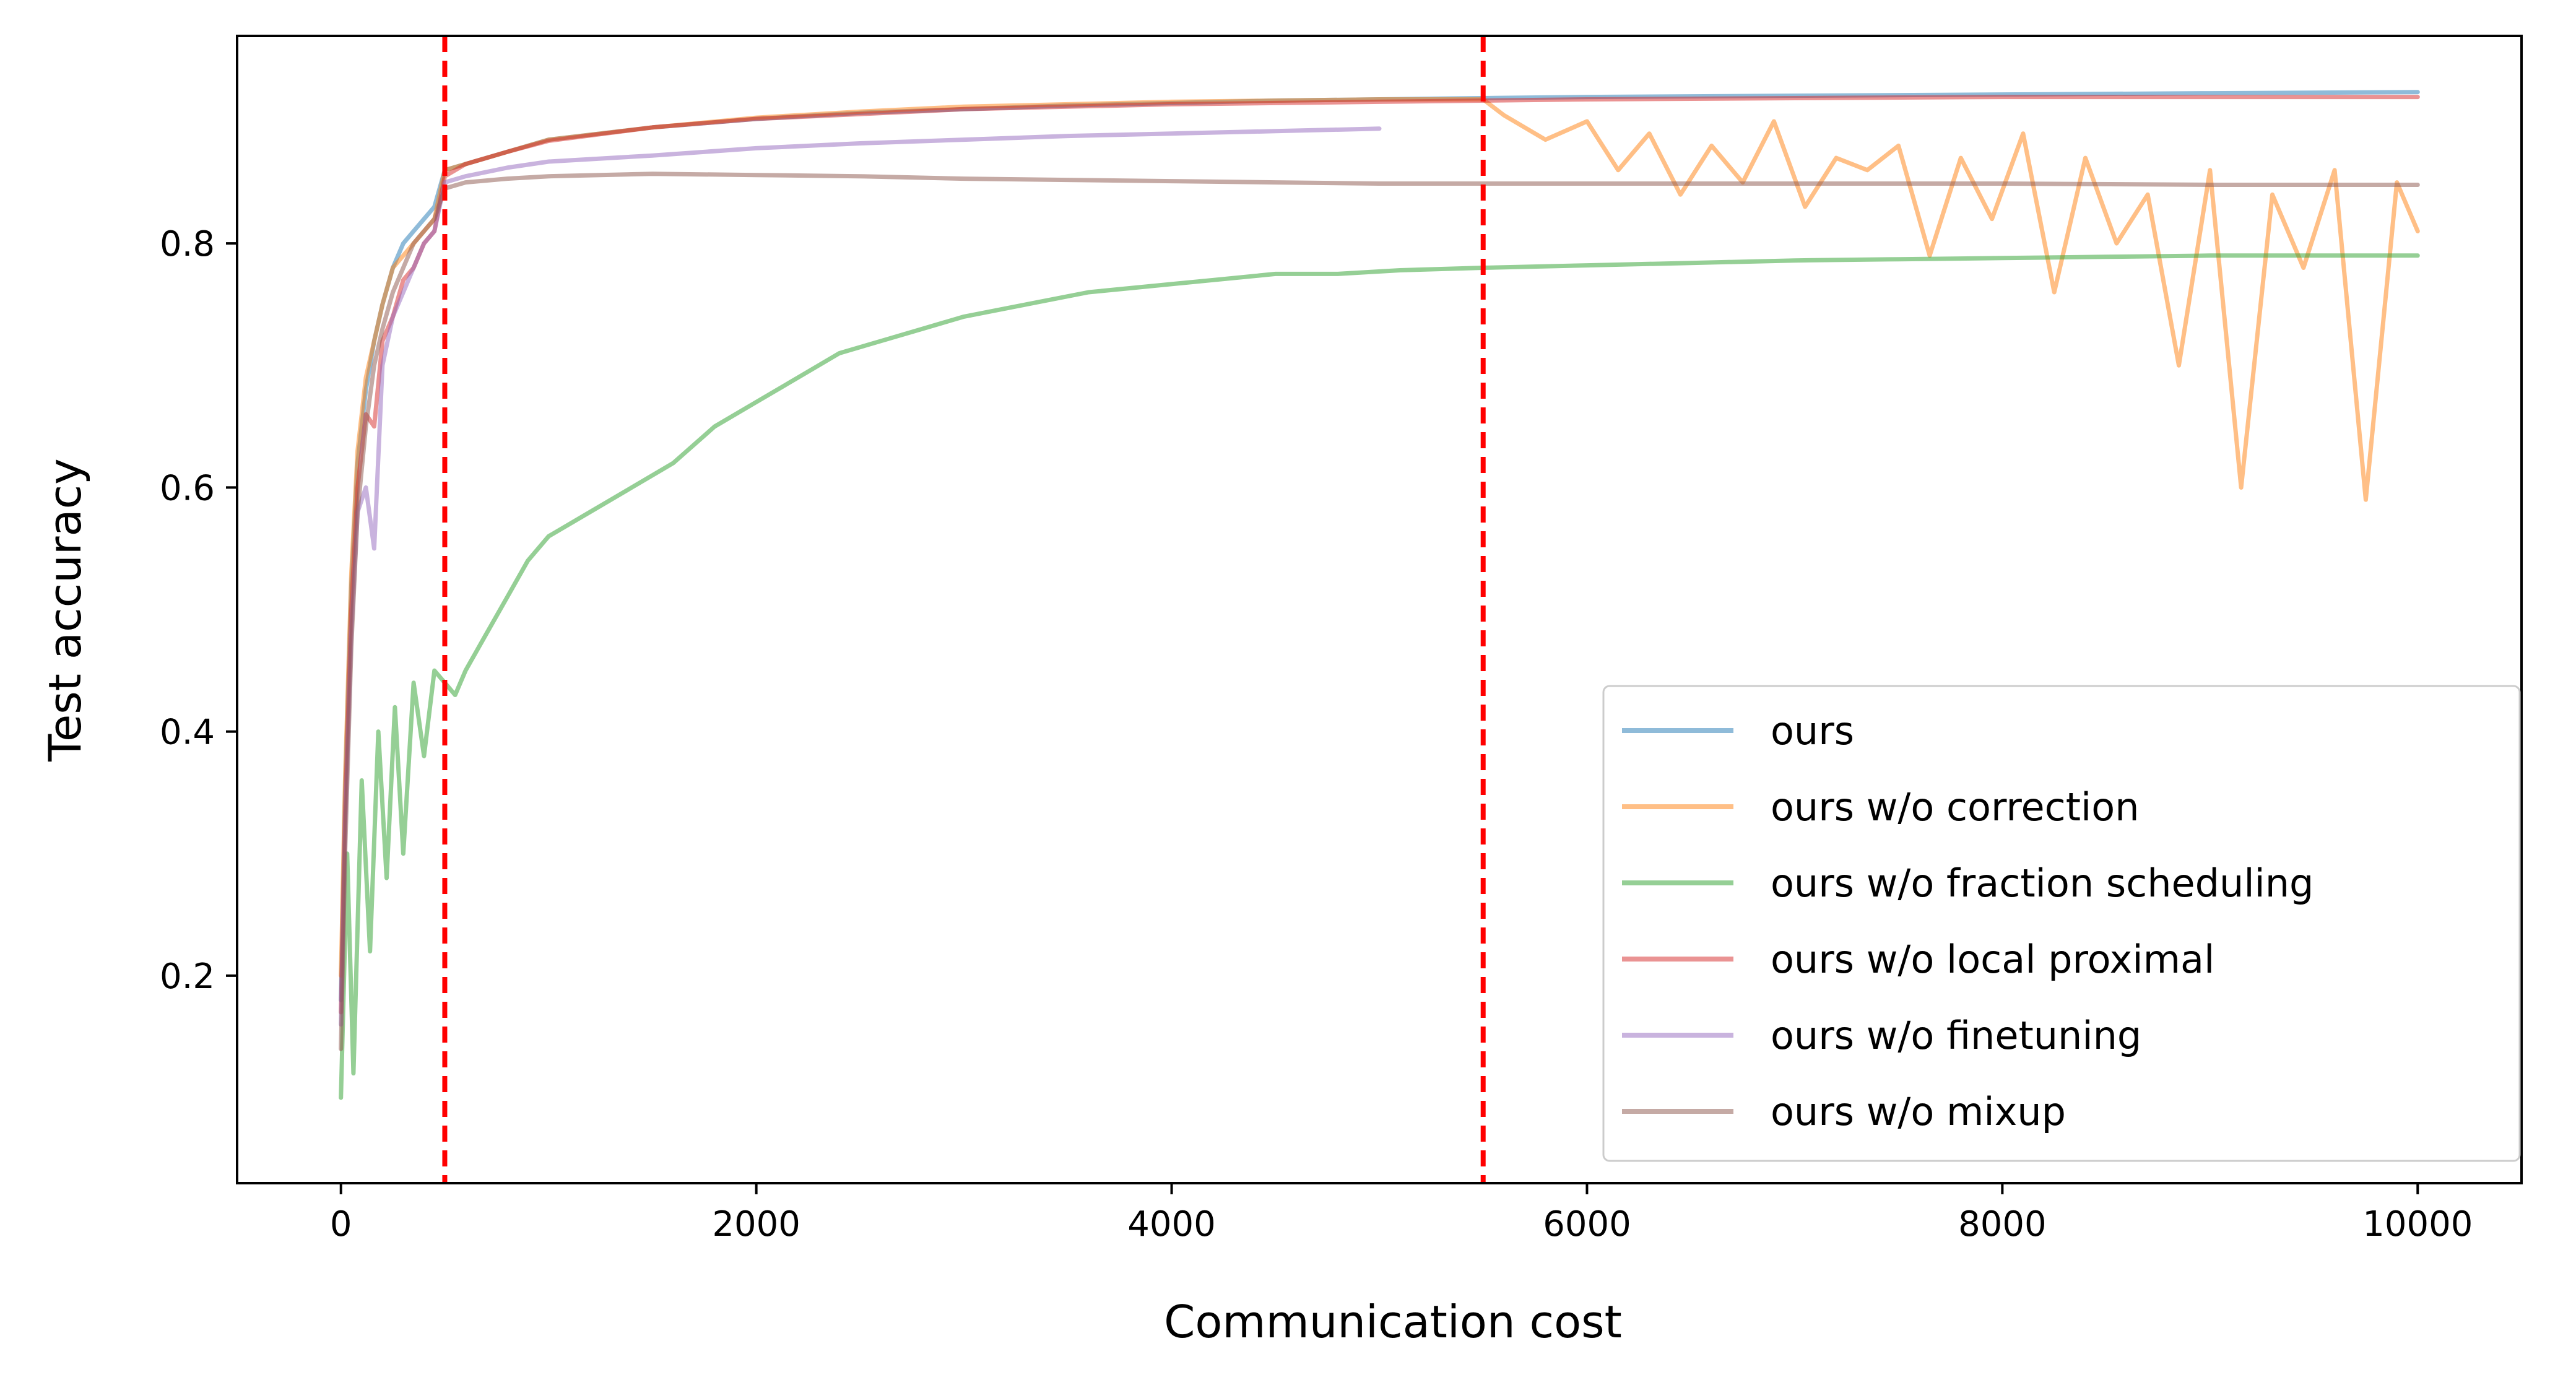 The height and width of the screenshot is (1385, 2576). Describe the element at coordinates (187, 977) in the screenshot. I see `y-tick-label: 0.2` at that location.